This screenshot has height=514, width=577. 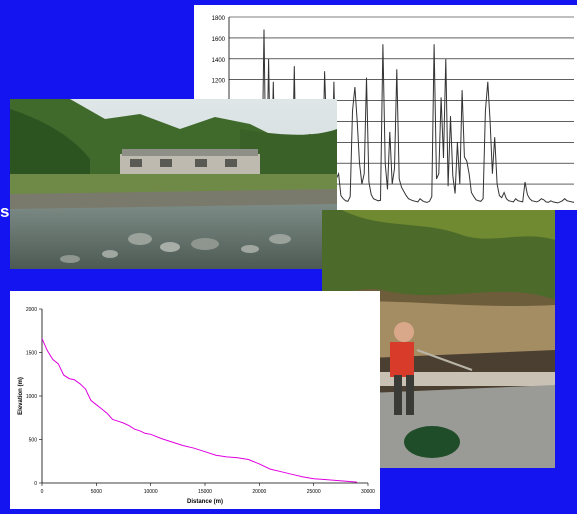 I want to click on y-tick-label: 1800, so click(x=219, y=19).